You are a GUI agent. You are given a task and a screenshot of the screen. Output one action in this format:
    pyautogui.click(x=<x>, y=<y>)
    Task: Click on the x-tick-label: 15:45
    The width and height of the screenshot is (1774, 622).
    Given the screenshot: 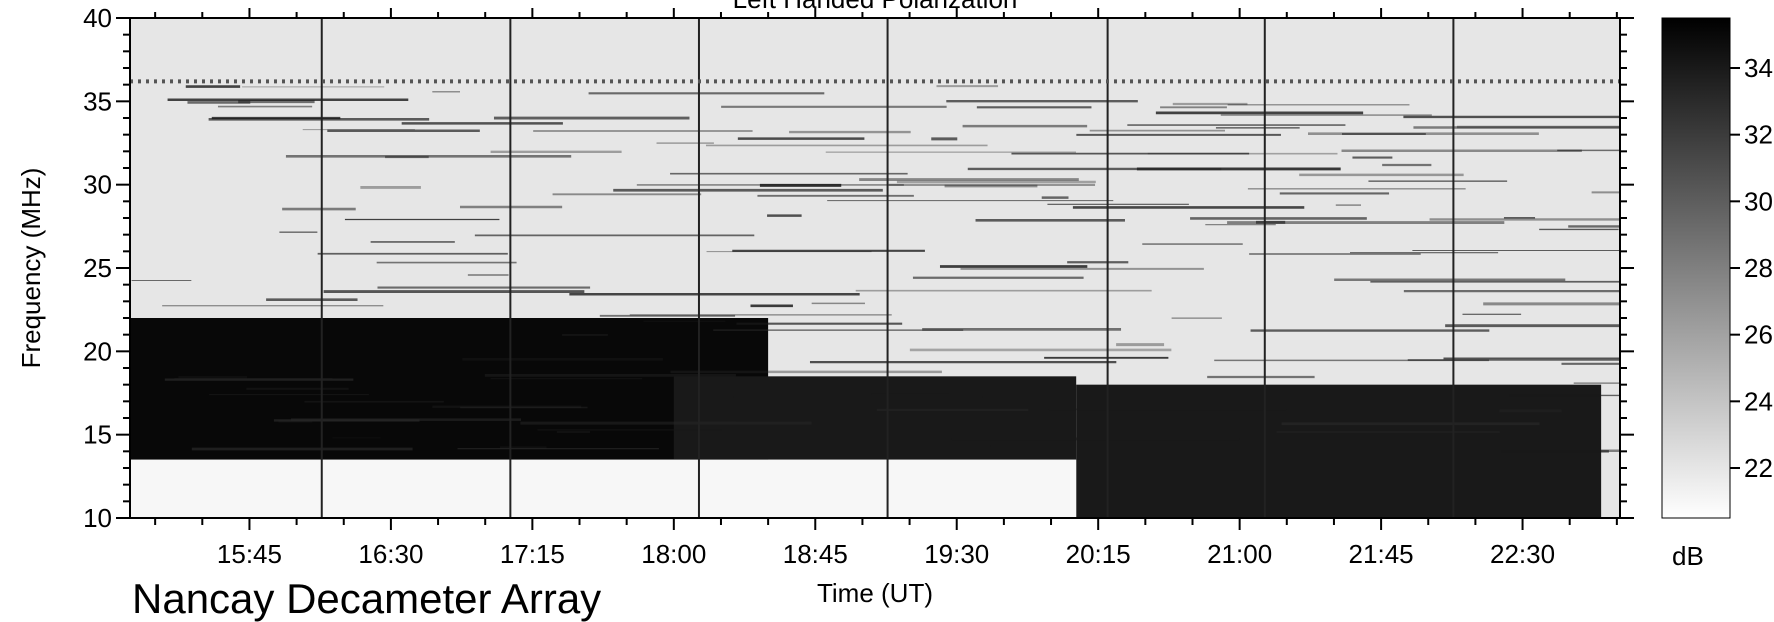 What is the action you would take?
    pyautogui.click(x=249, y=554)
    